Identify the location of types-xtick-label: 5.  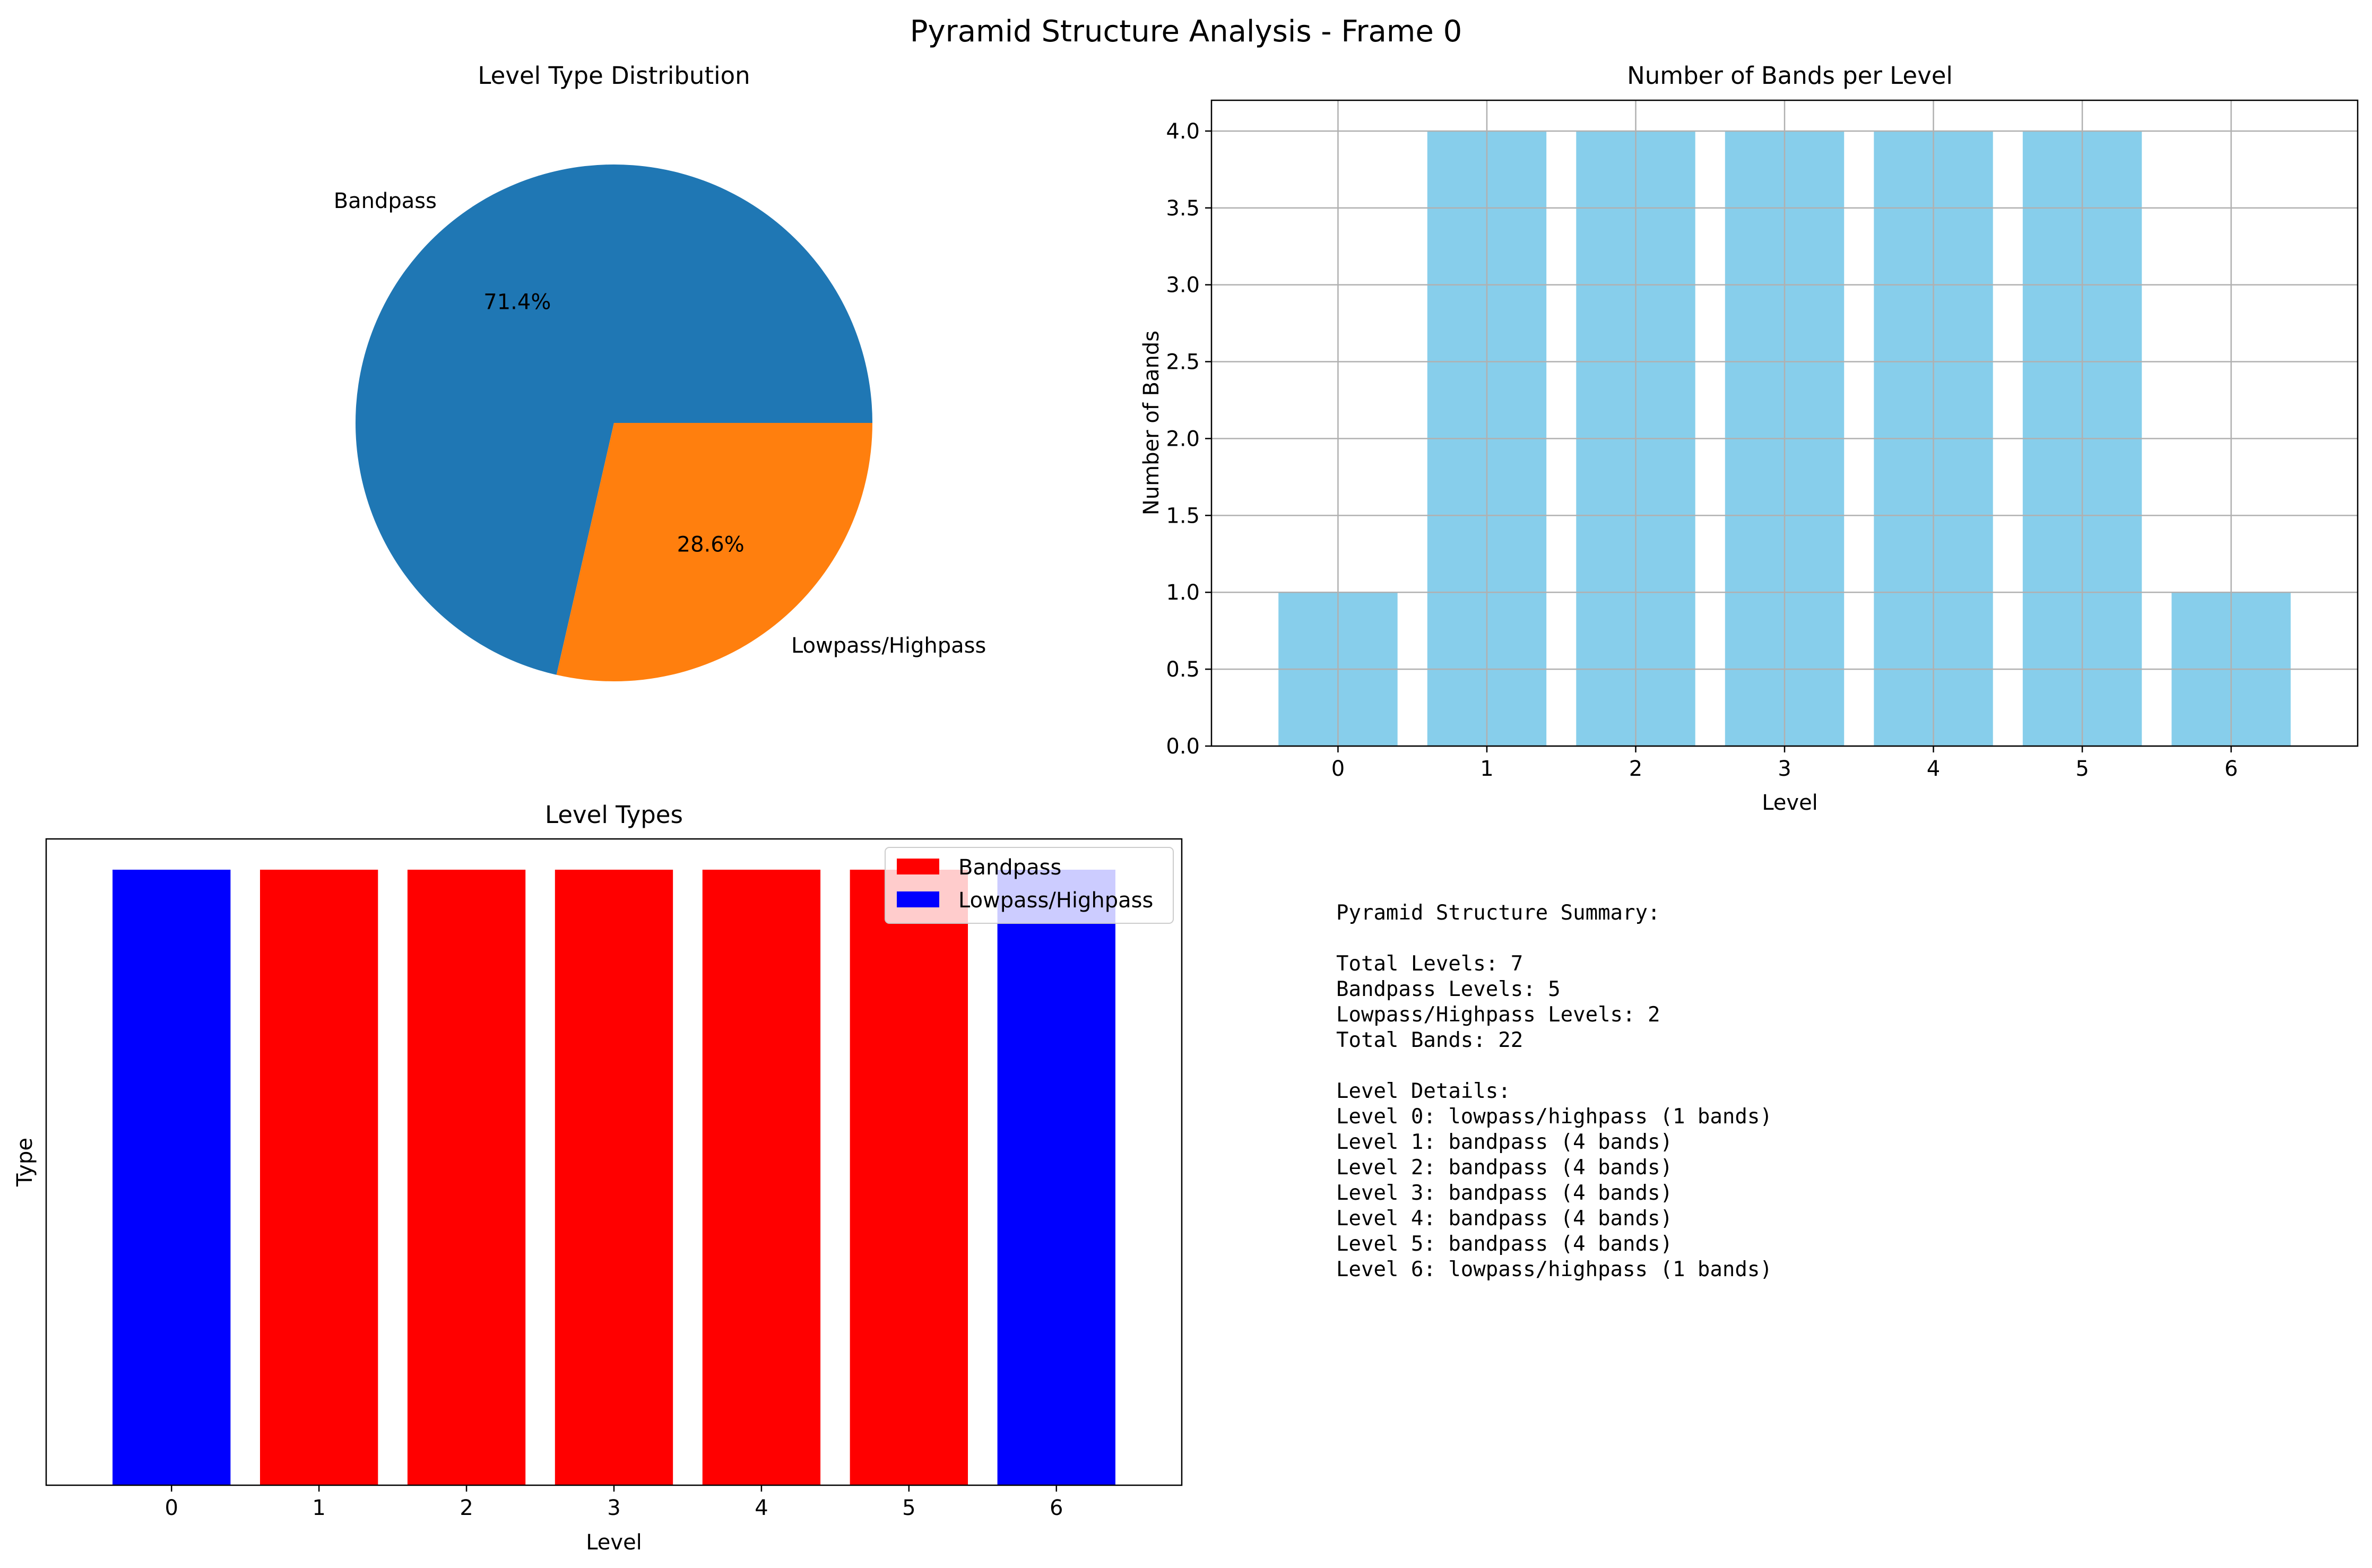
(909, 1508).